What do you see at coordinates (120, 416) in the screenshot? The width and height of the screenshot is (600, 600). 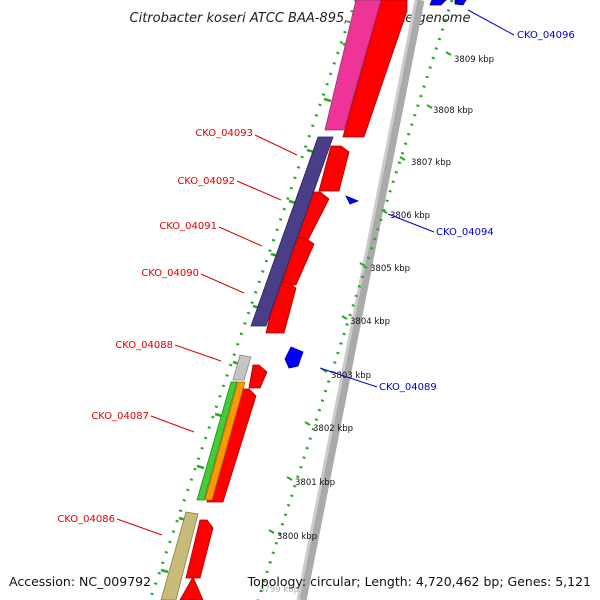 I see `gene-label: CKO_04087` at bounding box center [120, 416].